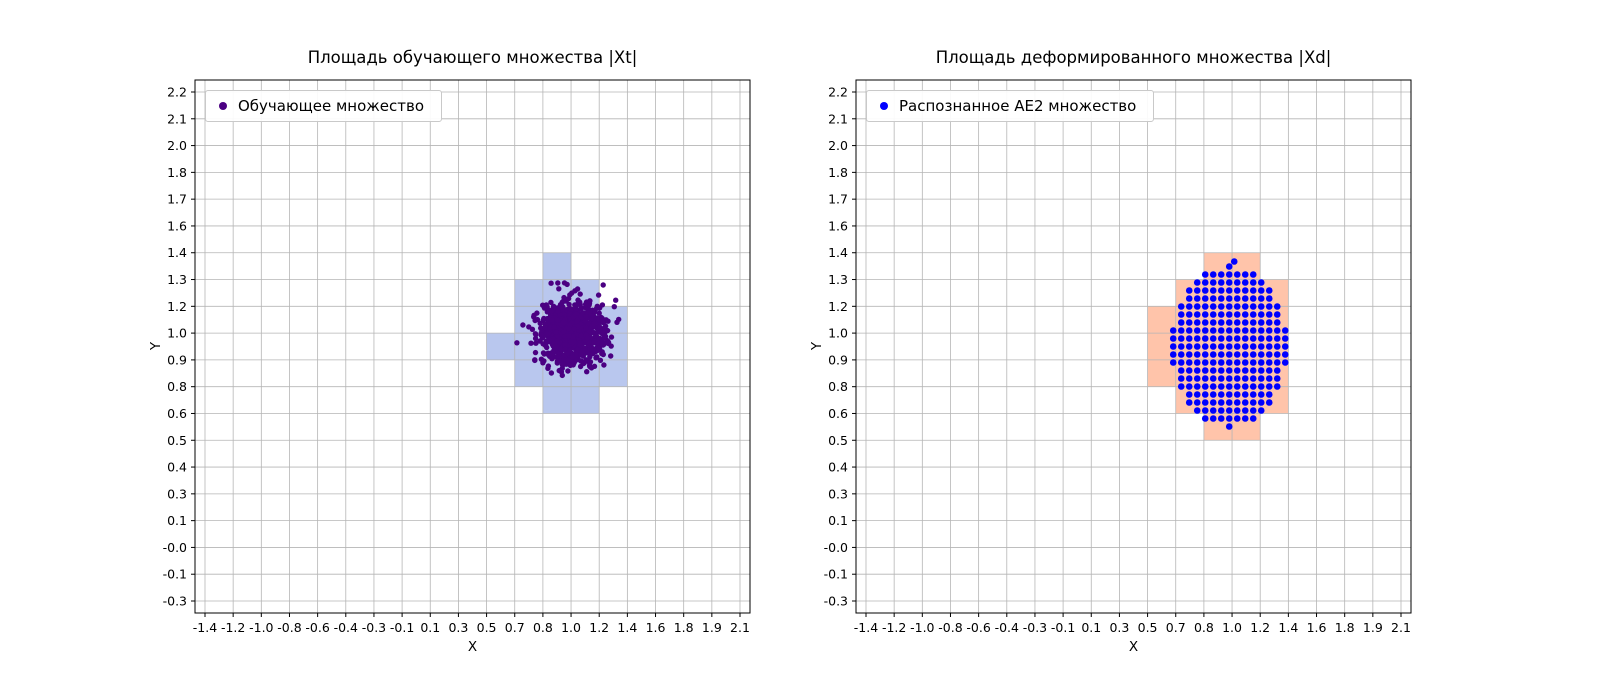  I want to click on figure-title: Площадь обучающего множества |Xt|, so click(472, 57).